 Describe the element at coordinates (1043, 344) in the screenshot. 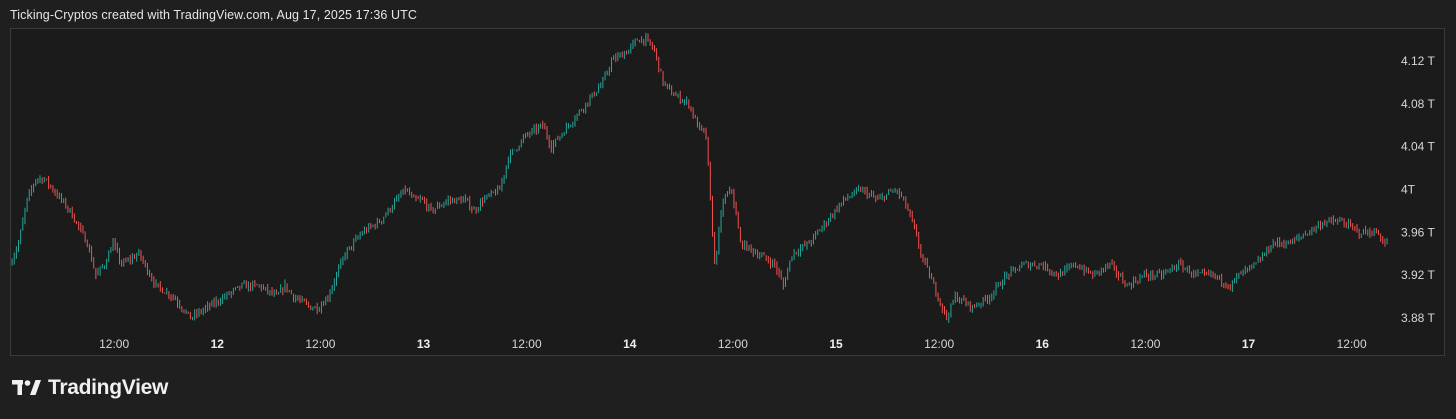

I see `date-tick-label: 16` at that location.